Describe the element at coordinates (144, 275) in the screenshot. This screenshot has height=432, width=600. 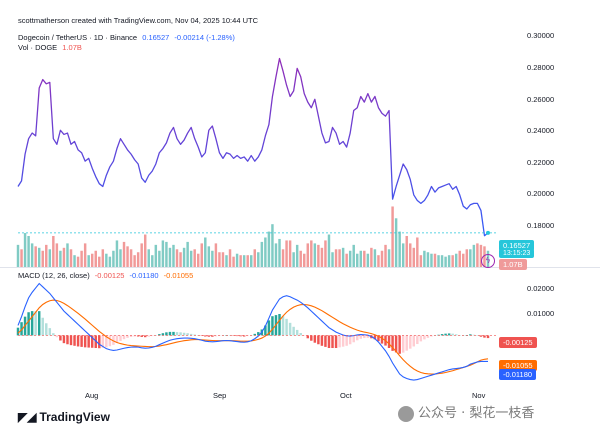
I see `macd-legend-macd: -0.01180` at that location.